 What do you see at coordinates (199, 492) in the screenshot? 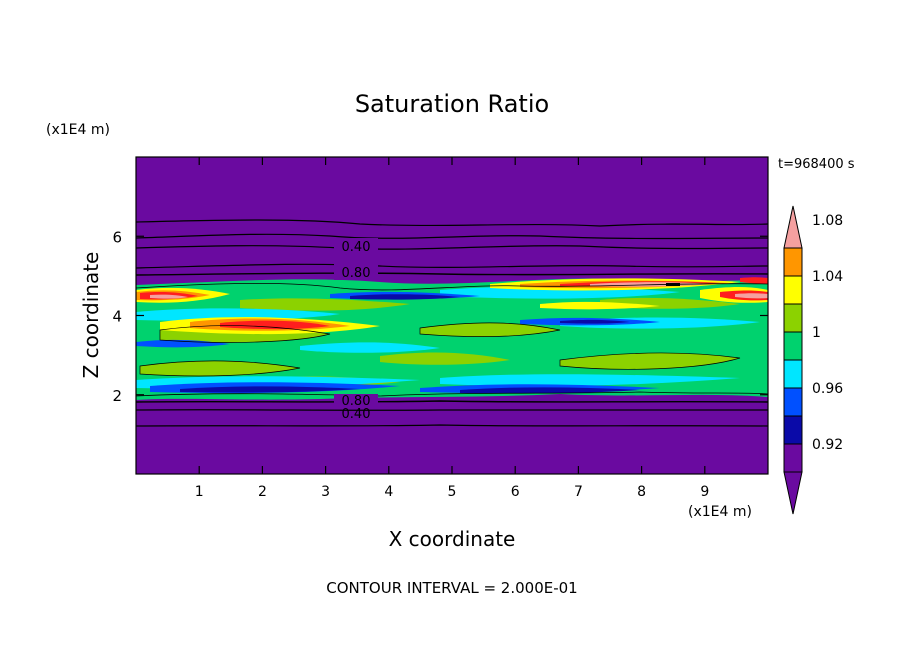
I see `x-tick-label: 1` at bounding box center [199, 492].